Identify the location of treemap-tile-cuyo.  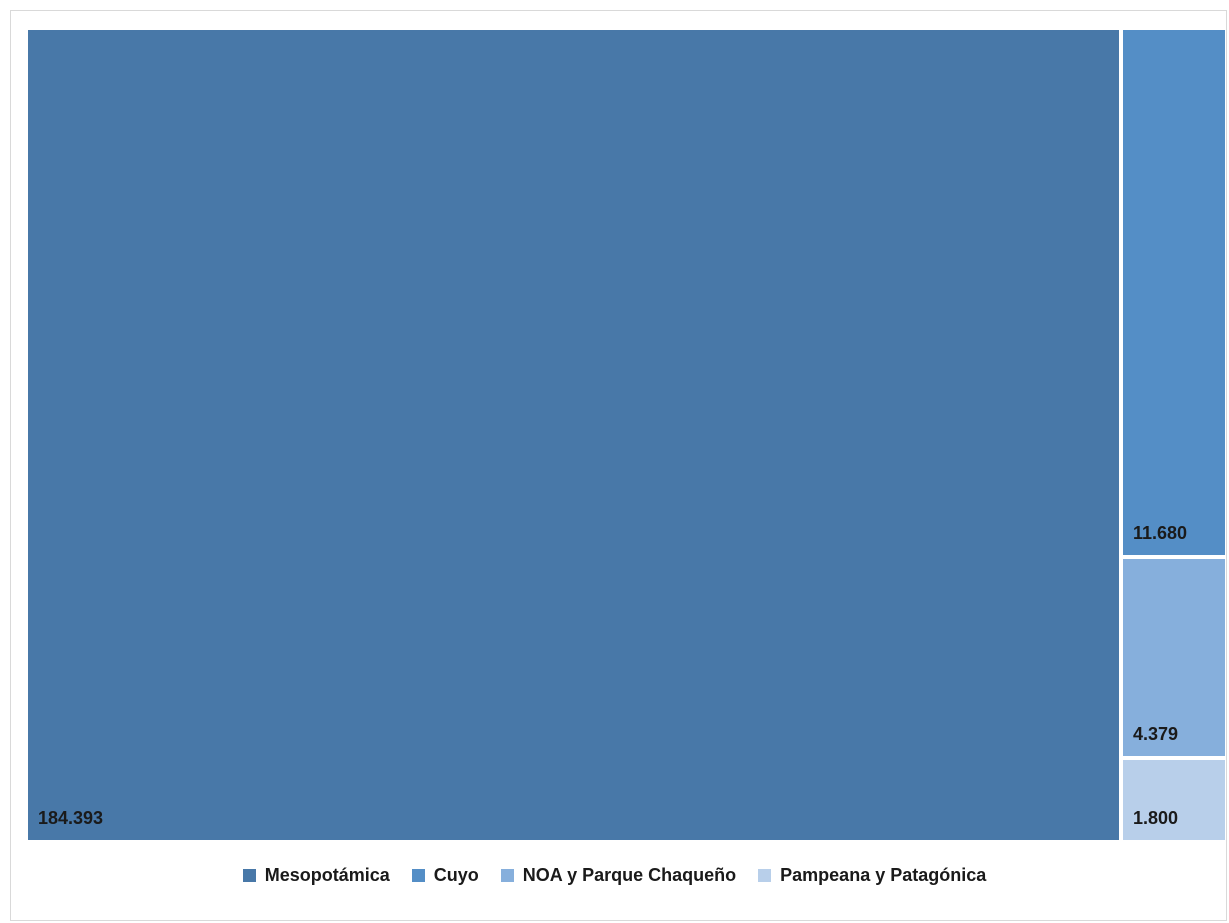
(1174, 292).